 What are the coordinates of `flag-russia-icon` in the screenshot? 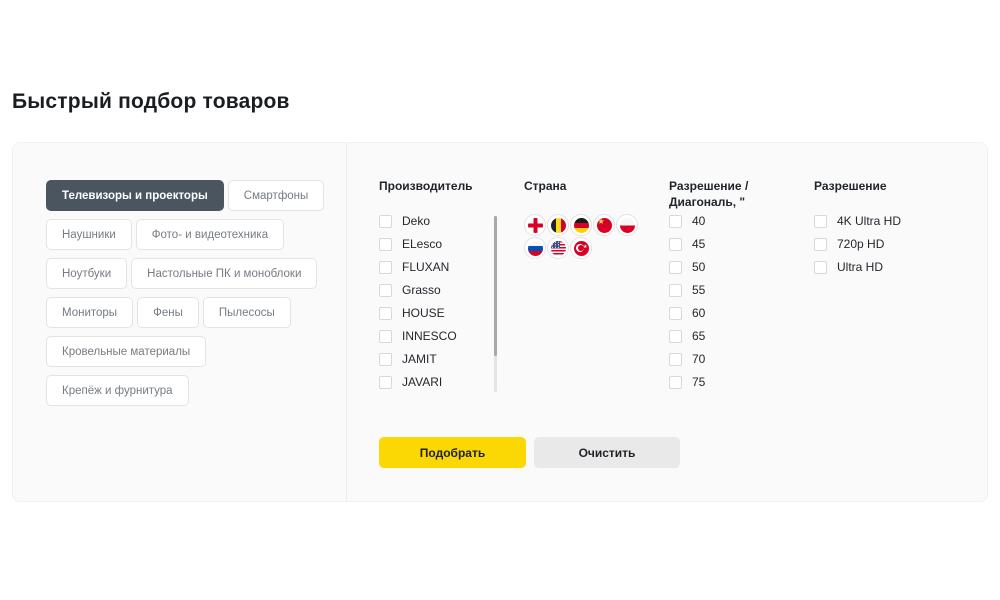 It's located at (535, 248).